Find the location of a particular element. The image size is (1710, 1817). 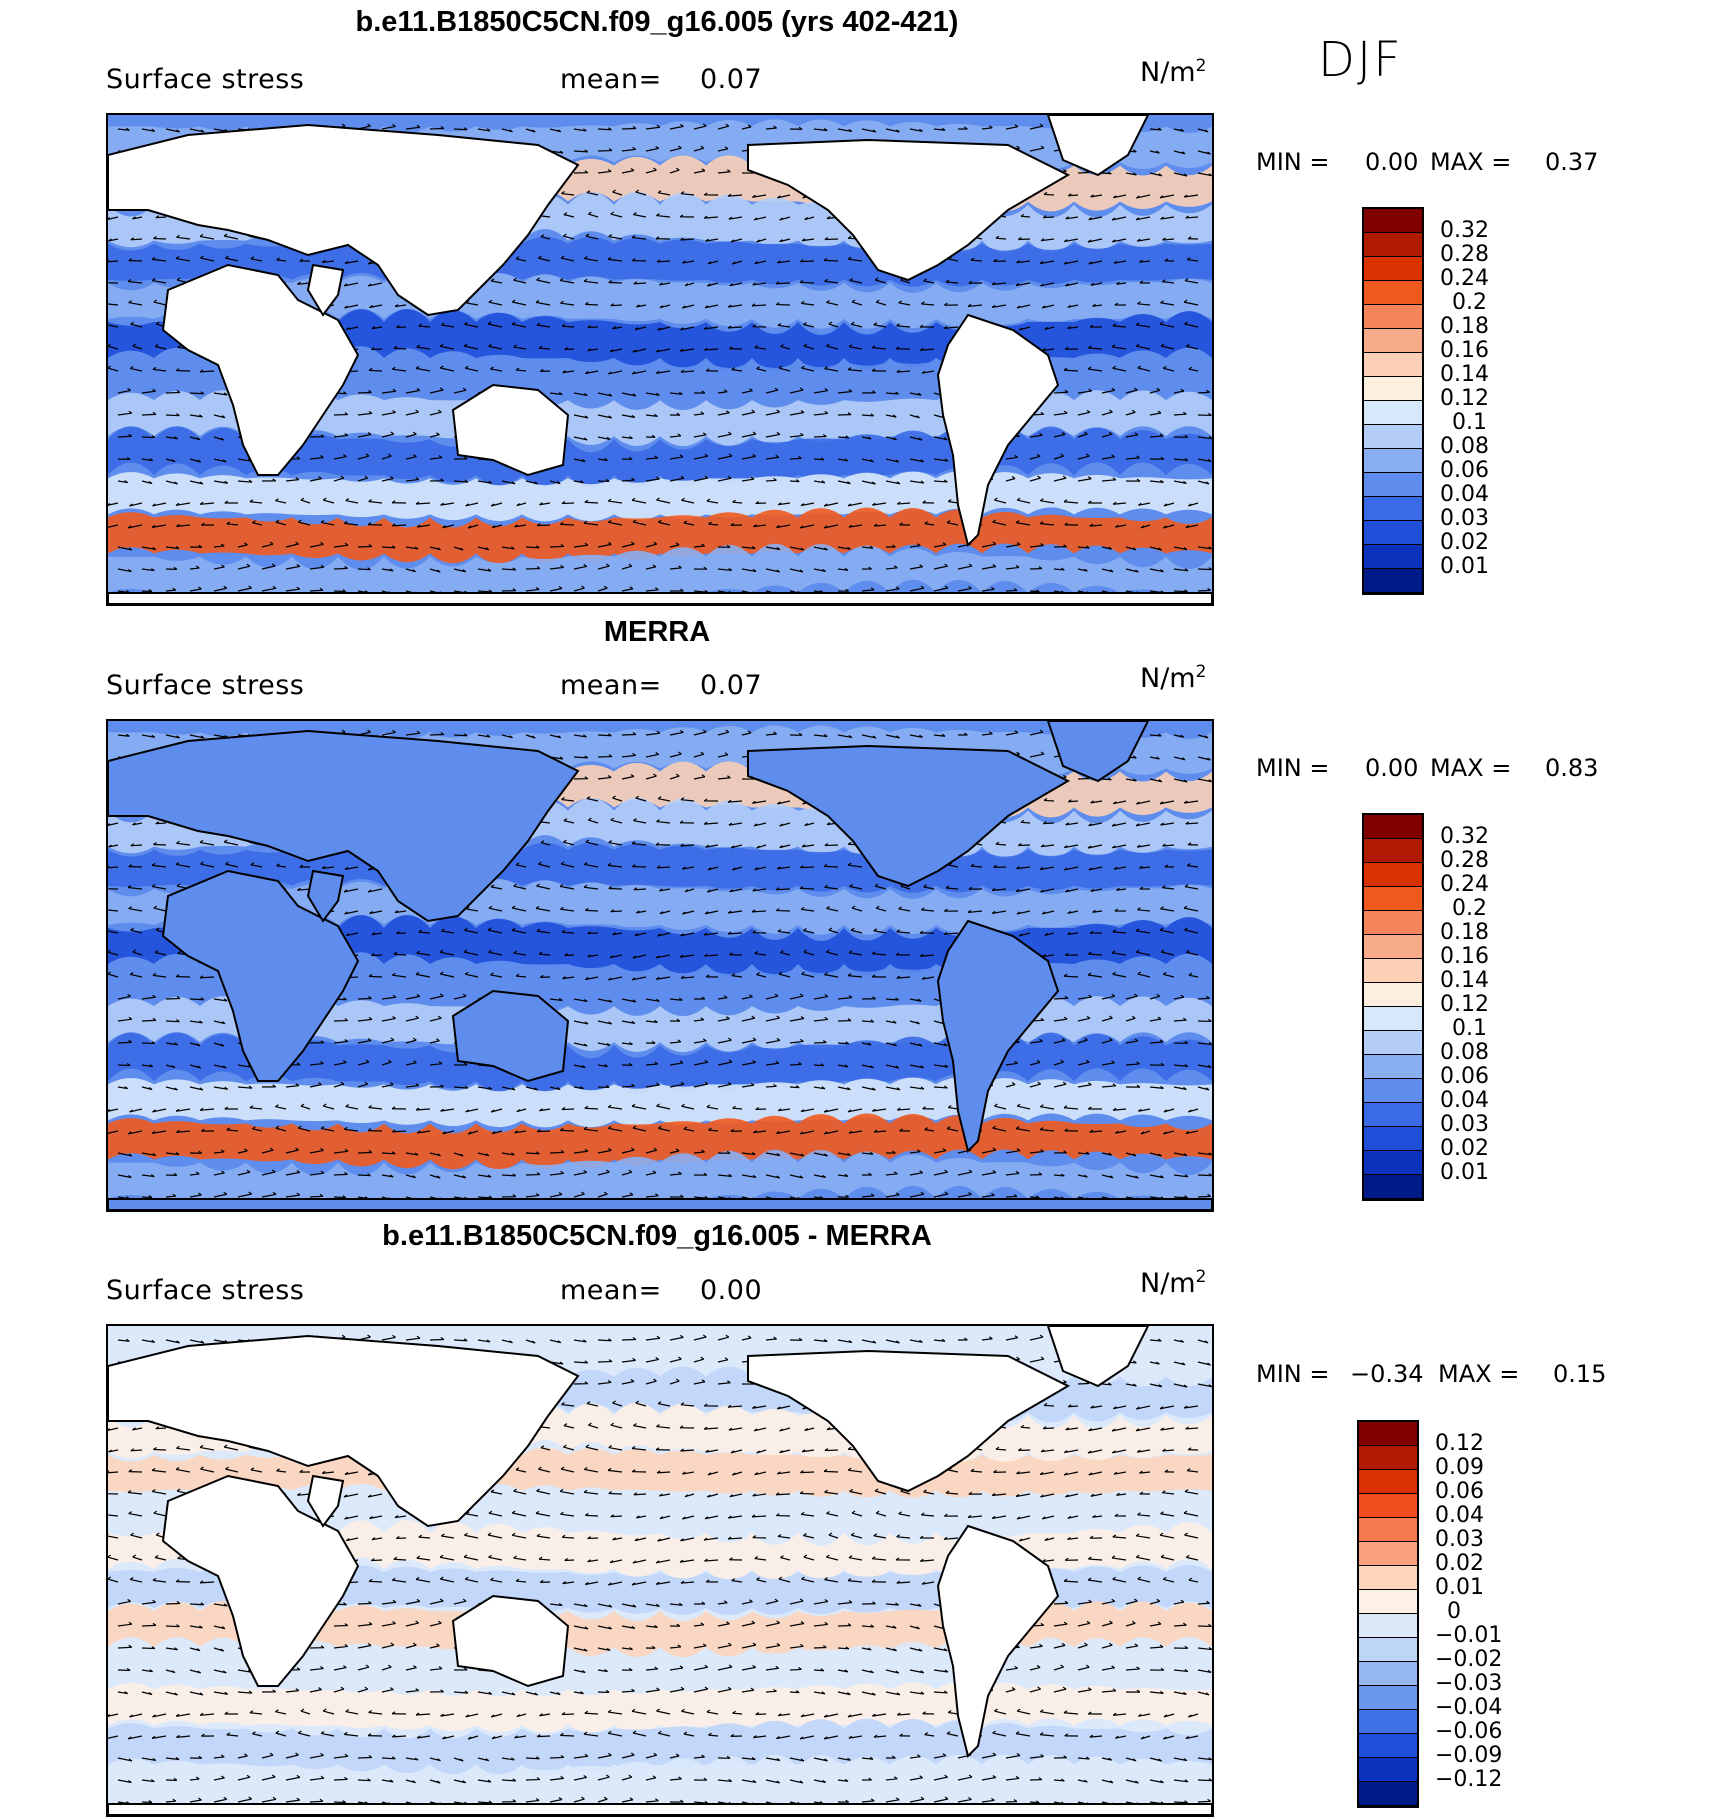

colorbar-tick-label: 0.12 is located at coordinates (1464, 1005).